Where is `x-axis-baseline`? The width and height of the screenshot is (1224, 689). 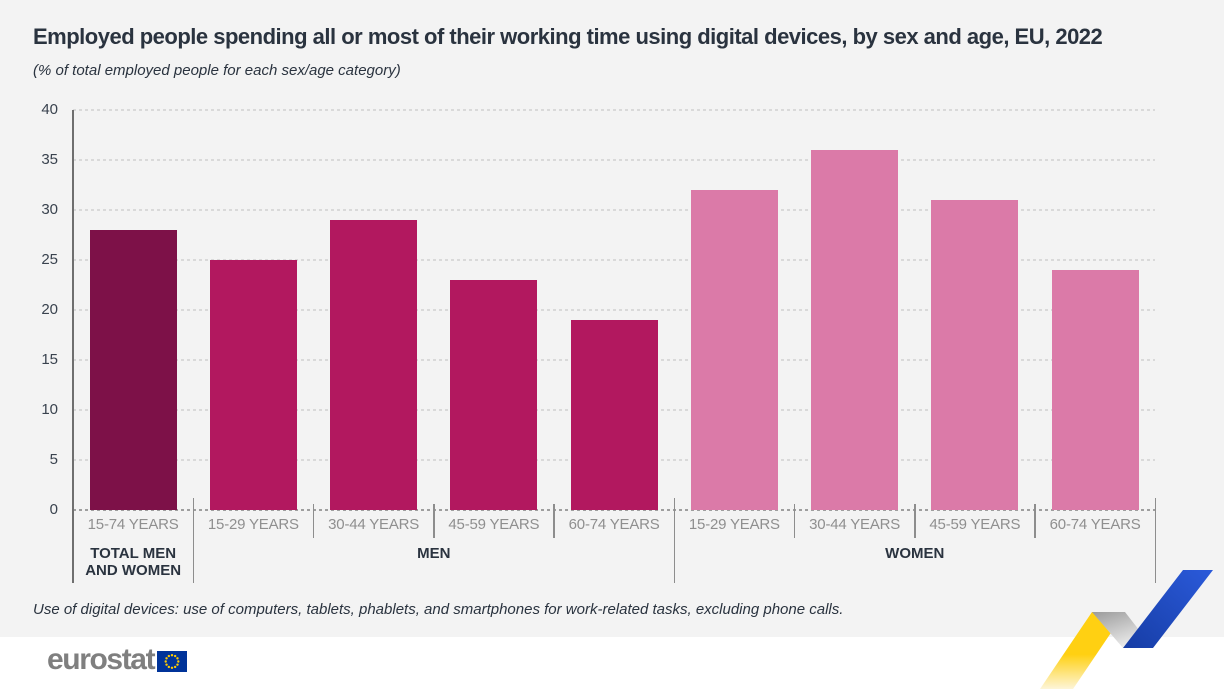
x-axis-baseline is located at coordinates (614, 510).